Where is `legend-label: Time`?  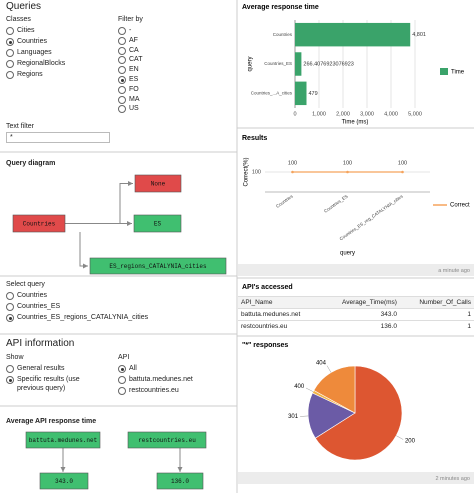 legend-label: Time is located at coordinates (458, 73).